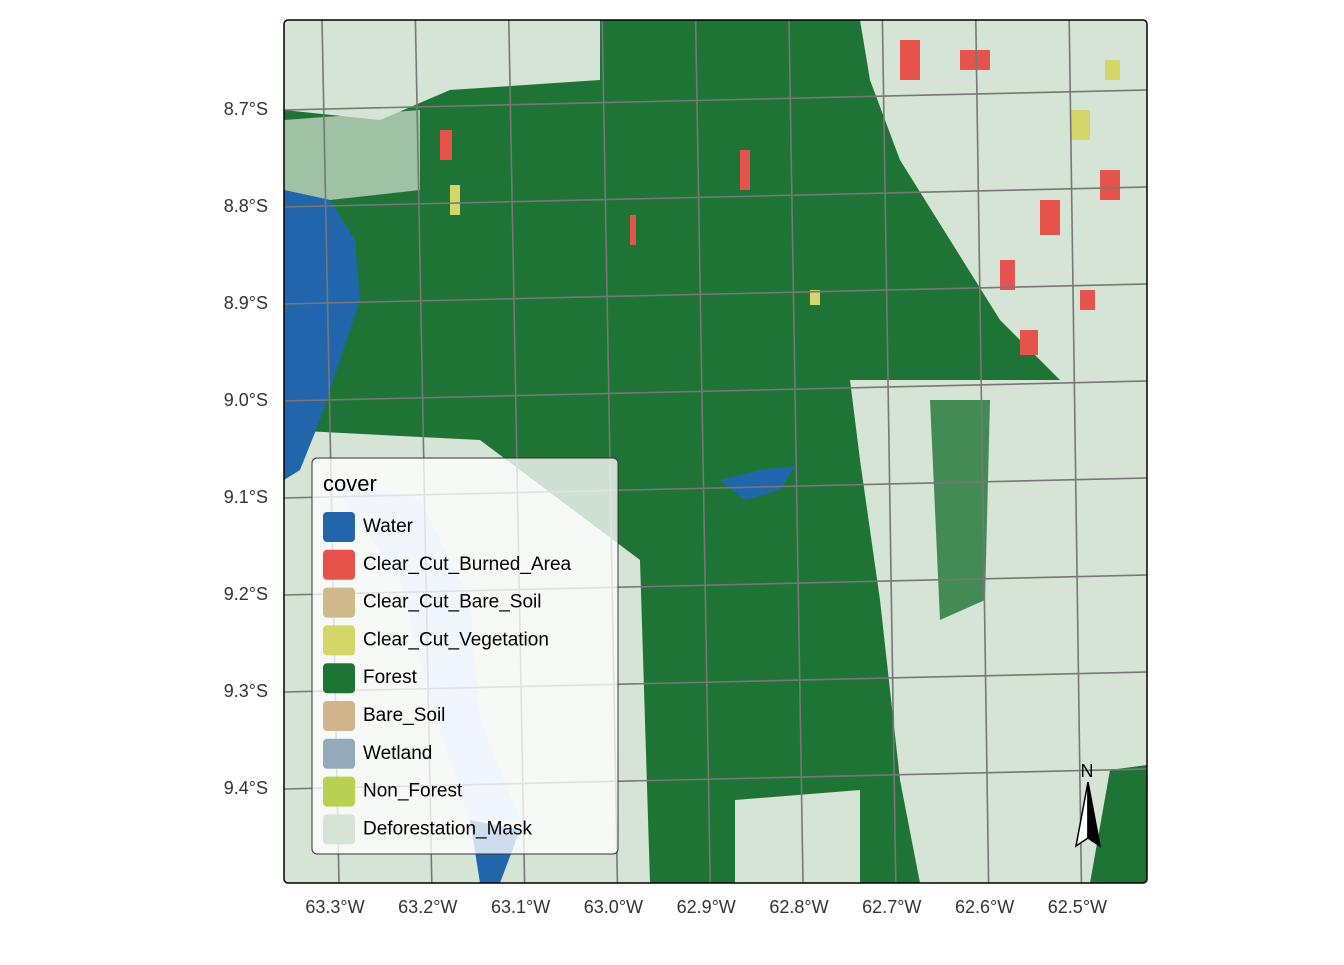  I want to click on y-label: 8.8°S, so click(246, 206).